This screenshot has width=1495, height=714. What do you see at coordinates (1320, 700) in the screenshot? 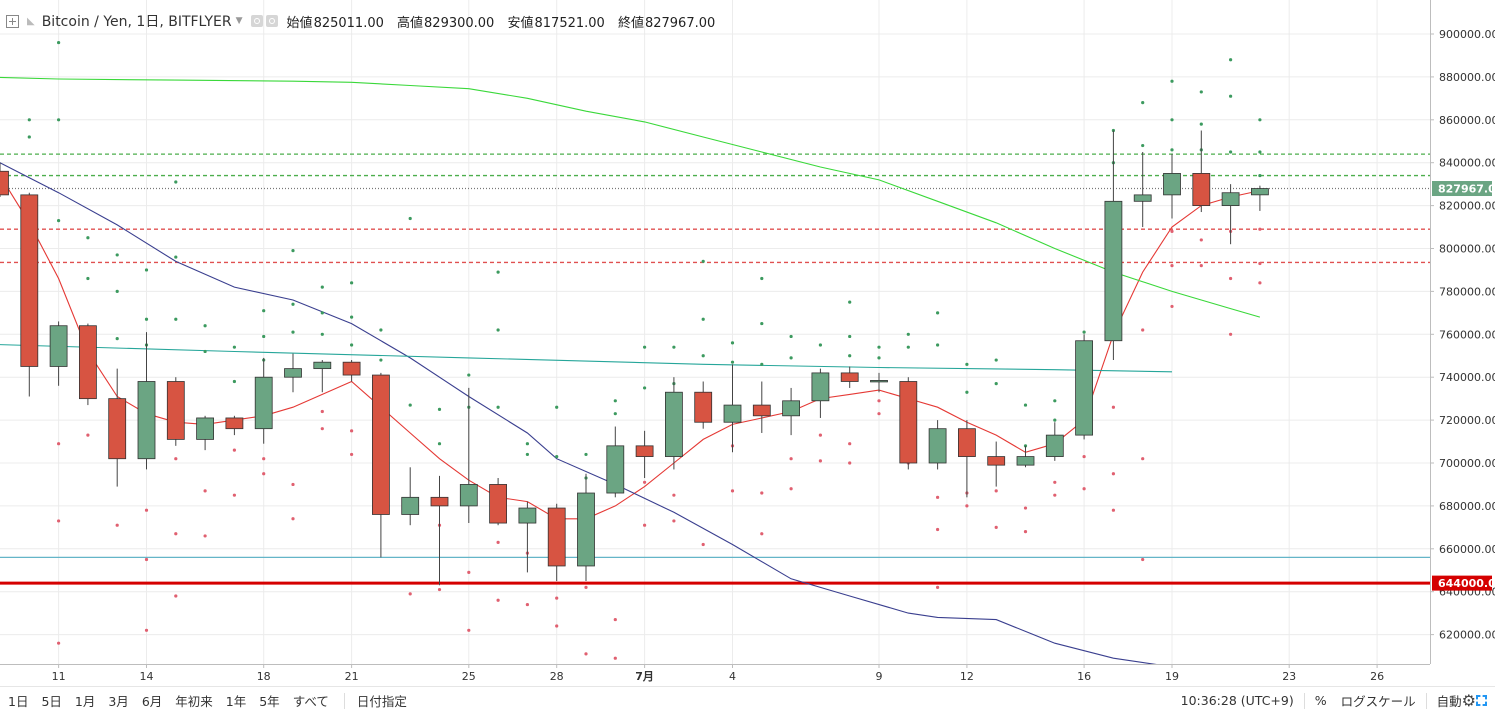
I see `percent-scale-button: %` at bounding box center [1320, 700].